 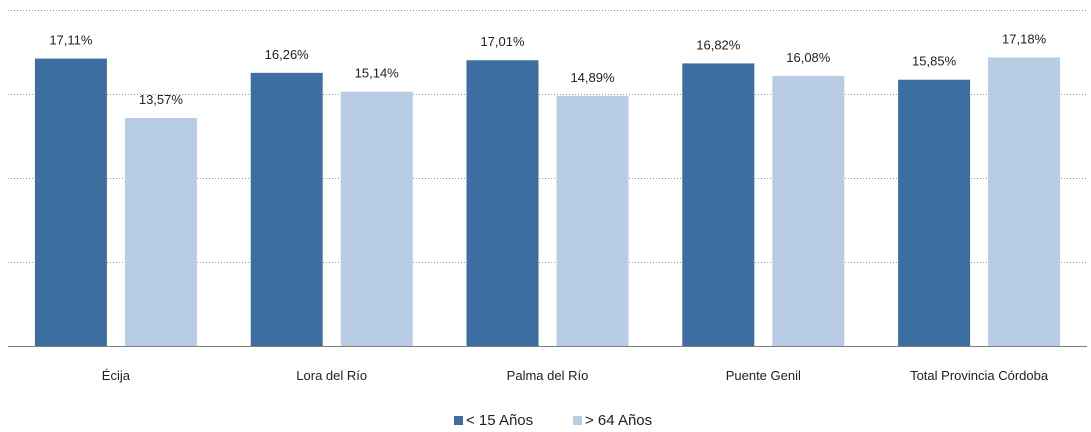 What do you see at coordinates (592, 77) in the screenshot?
I see `data-label: 14,89%` at bounding box center [592, 77].